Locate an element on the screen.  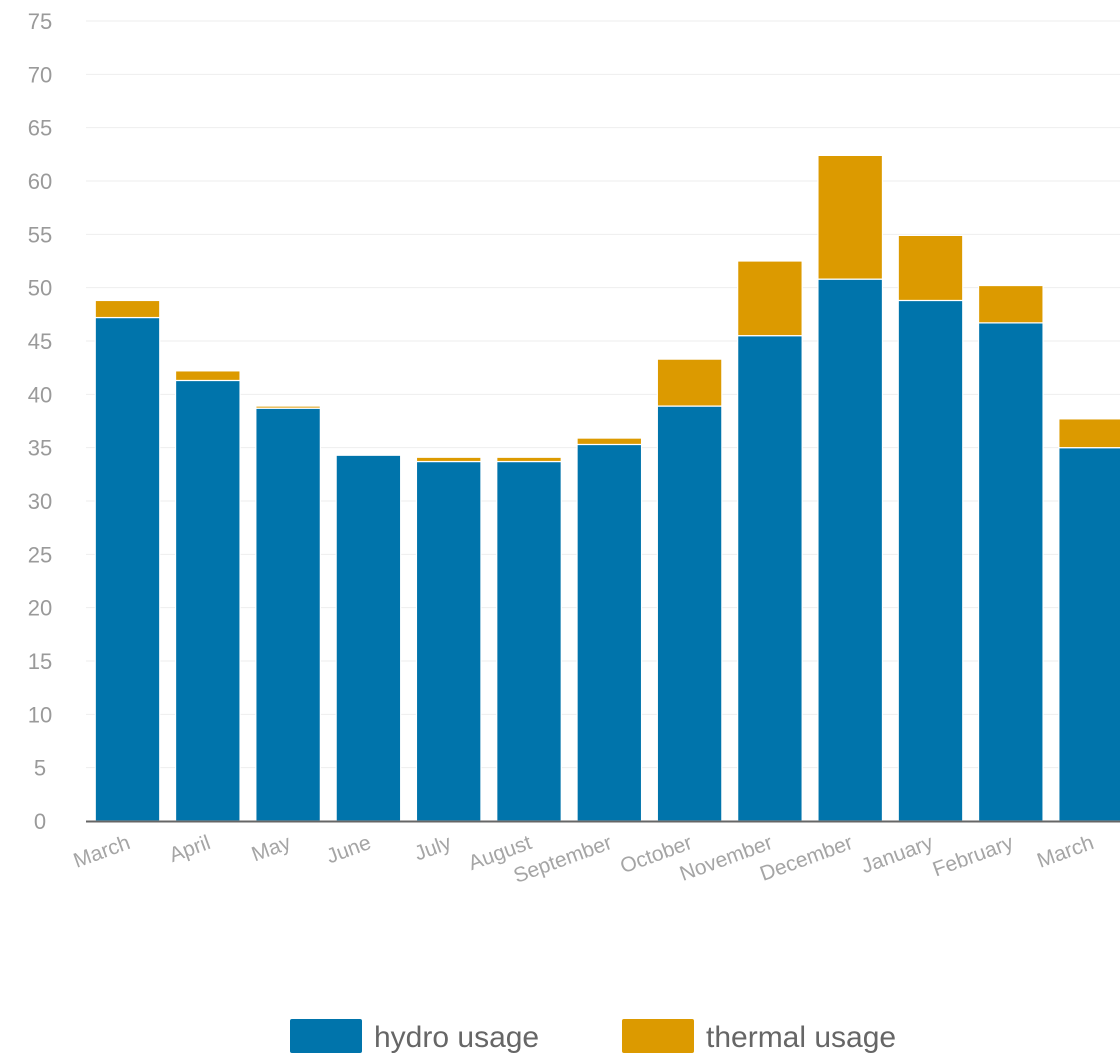
y-tick-label: 75 is located at coordinates (40, 21).